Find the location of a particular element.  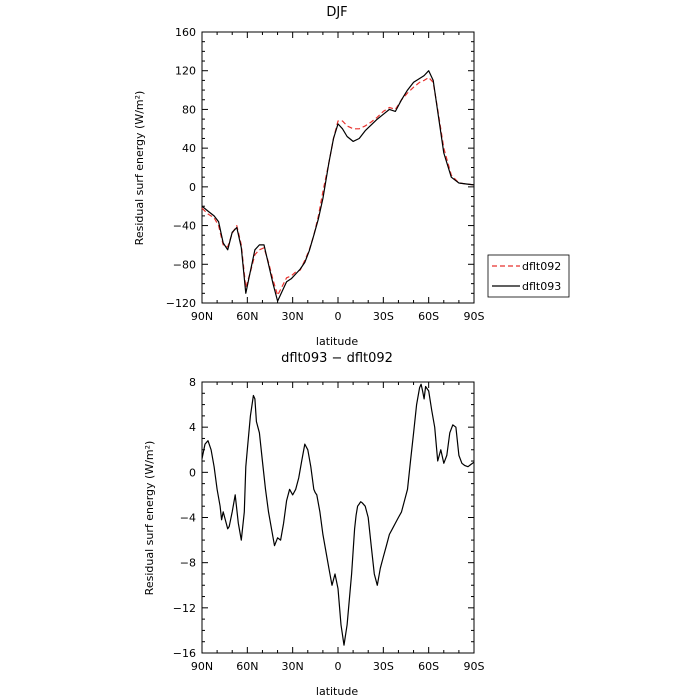

bottom-y-tick-label: 8 is located at coordinates (192, 382).